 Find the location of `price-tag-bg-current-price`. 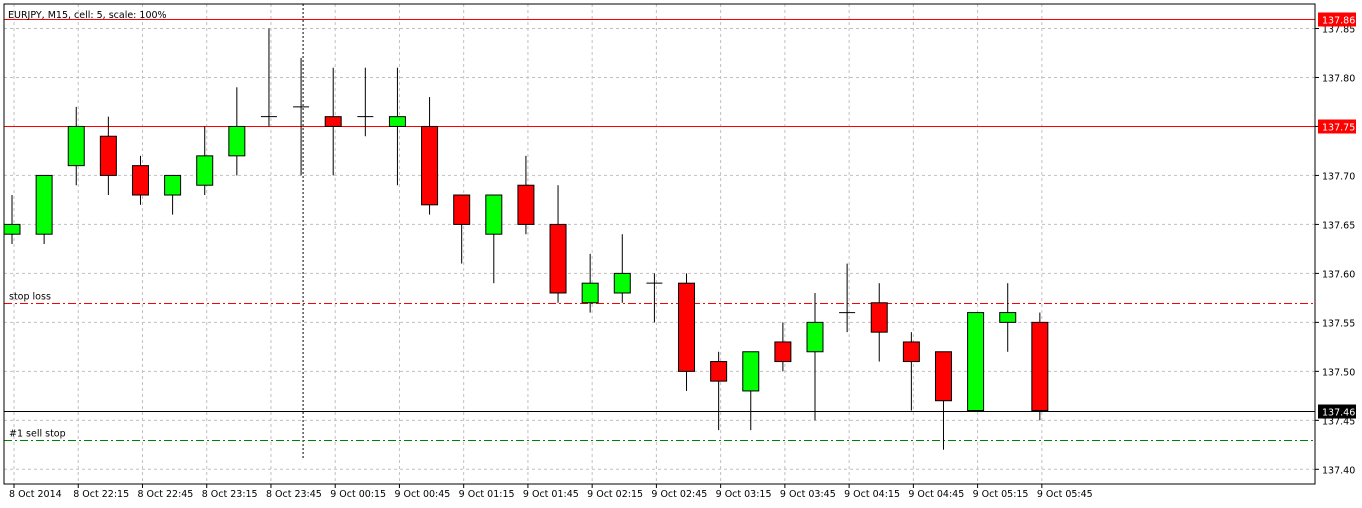

price-tag-bg-current-price is located at coordinates (1337, 411).